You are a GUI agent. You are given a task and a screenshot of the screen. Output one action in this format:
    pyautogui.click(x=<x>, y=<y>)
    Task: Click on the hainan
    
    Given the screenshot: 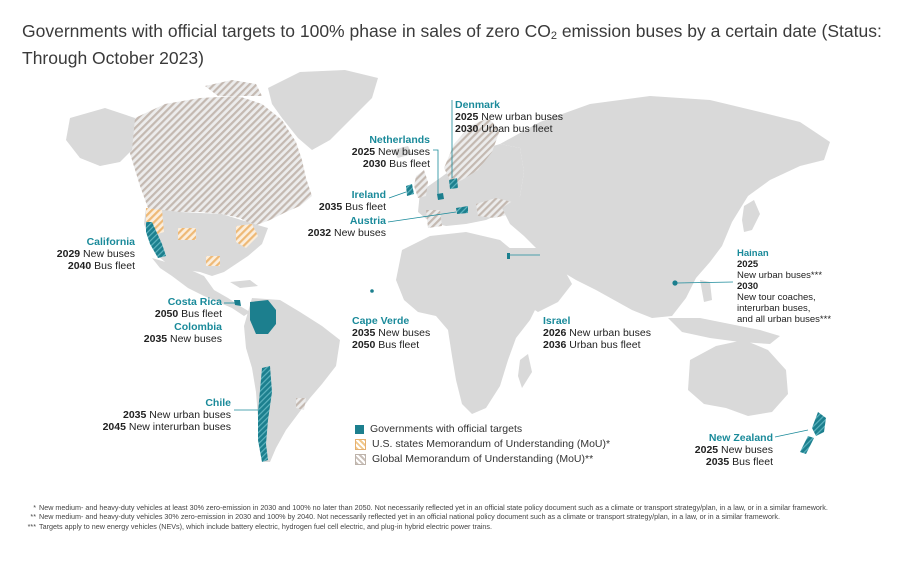 What is the action you would take?
    pyautogui.click(x=675, y=283)
    